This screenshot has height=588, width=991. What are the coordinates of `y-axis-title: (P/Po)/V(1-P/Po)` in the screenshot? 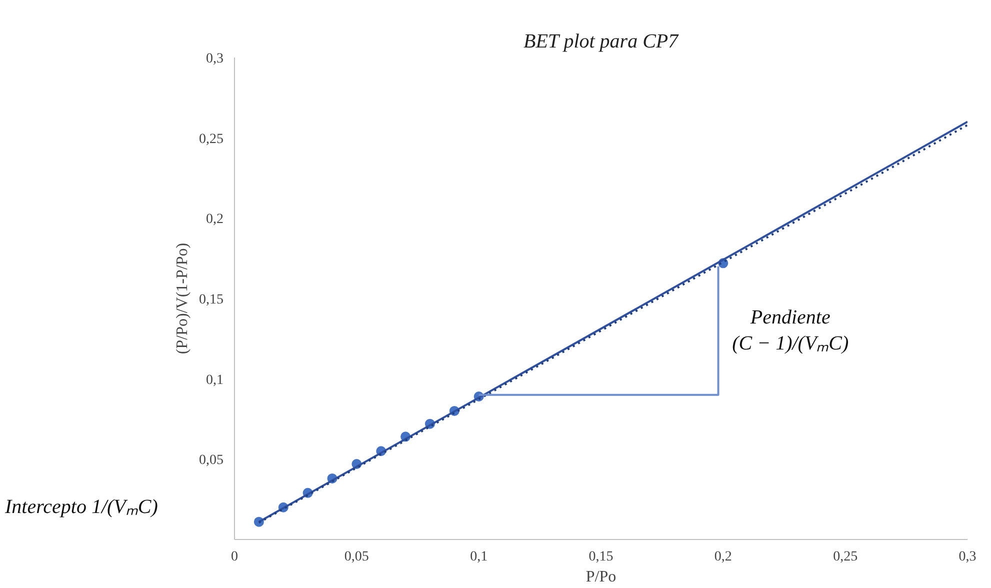 It's located at (182, 298).